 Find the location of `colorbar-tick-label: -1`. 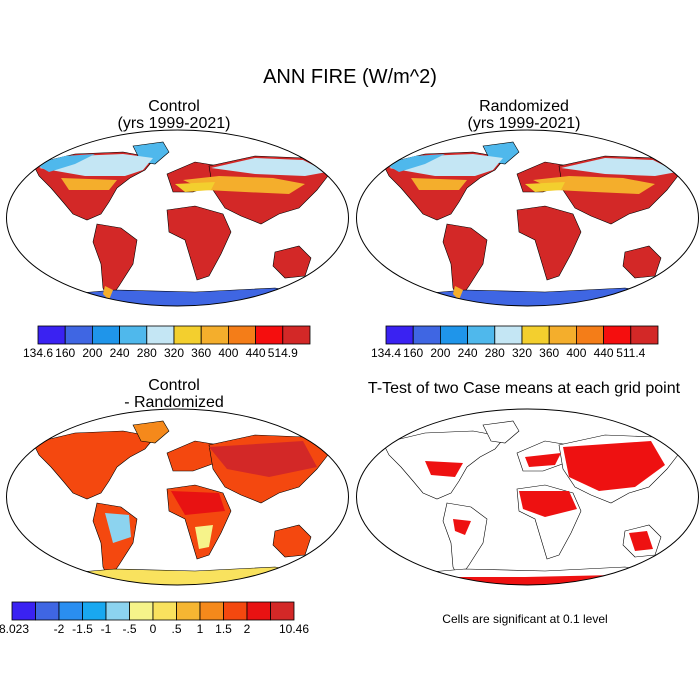

colorbar-tick-label: -1 is located at coordinates (106, 629).